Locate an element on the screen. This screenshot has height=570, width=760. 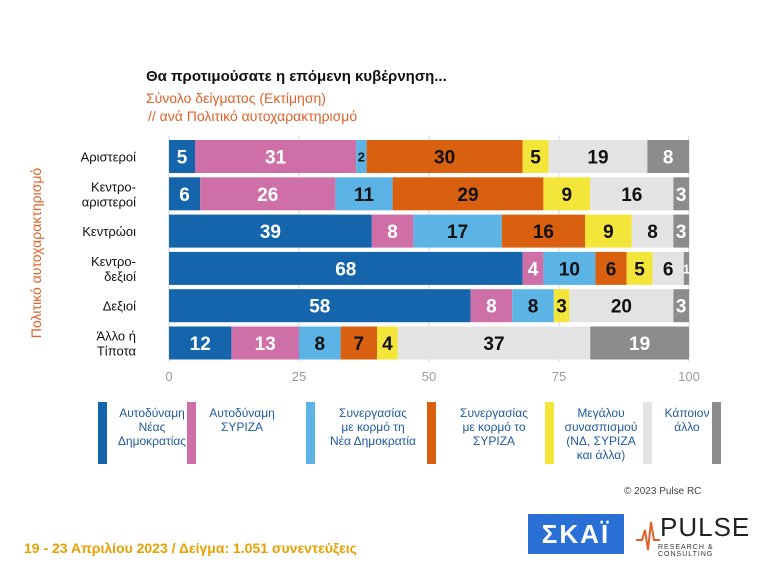
pulse-wave-icon is located at coordinates (648, 536).